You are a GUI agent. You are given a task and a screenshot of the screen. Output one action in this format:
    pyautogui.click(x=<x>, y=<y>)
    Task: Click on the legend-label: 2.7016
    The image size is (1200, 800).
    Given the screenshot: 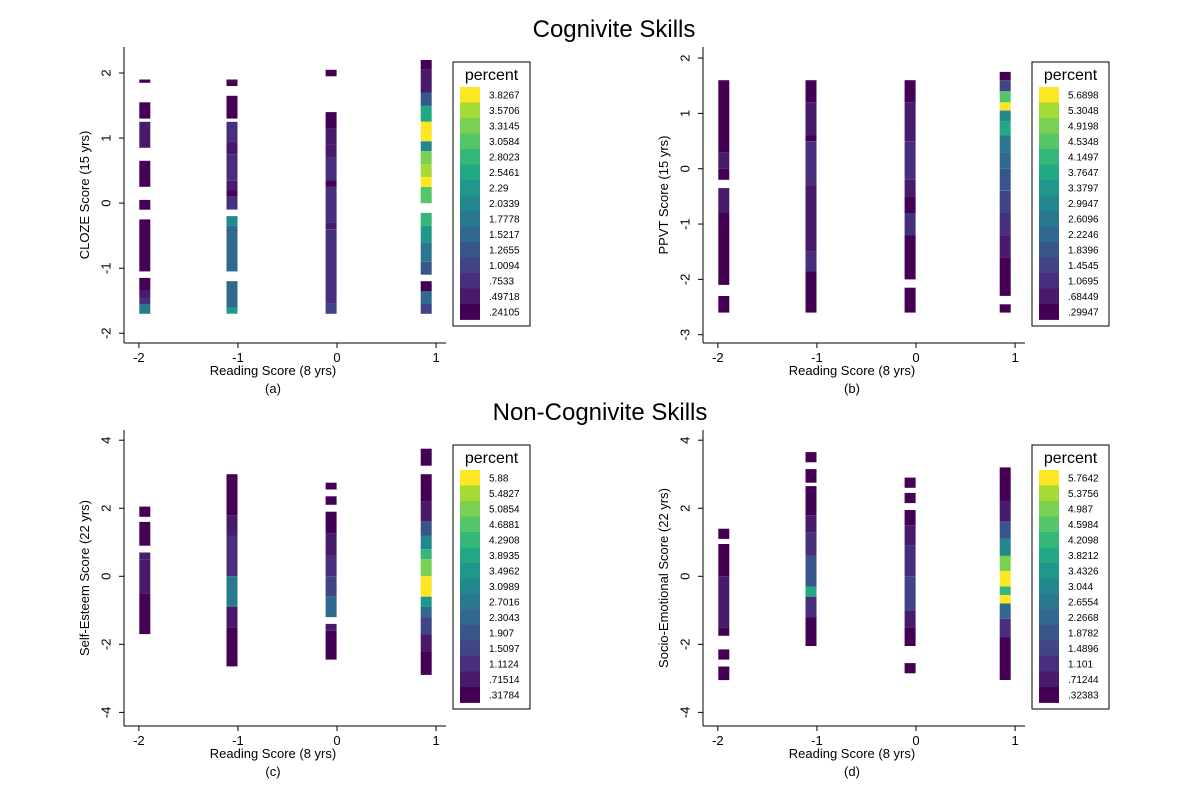 What is the action you would take?
    pyautogui.click(x=504, y=602)
    